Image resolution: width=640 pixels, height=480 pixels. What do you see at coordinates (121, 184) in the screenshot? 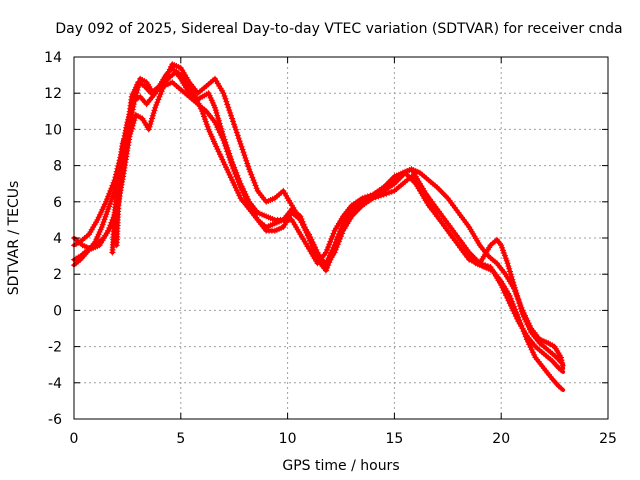
I see `series-track-f` at bounding box center [121, 184].